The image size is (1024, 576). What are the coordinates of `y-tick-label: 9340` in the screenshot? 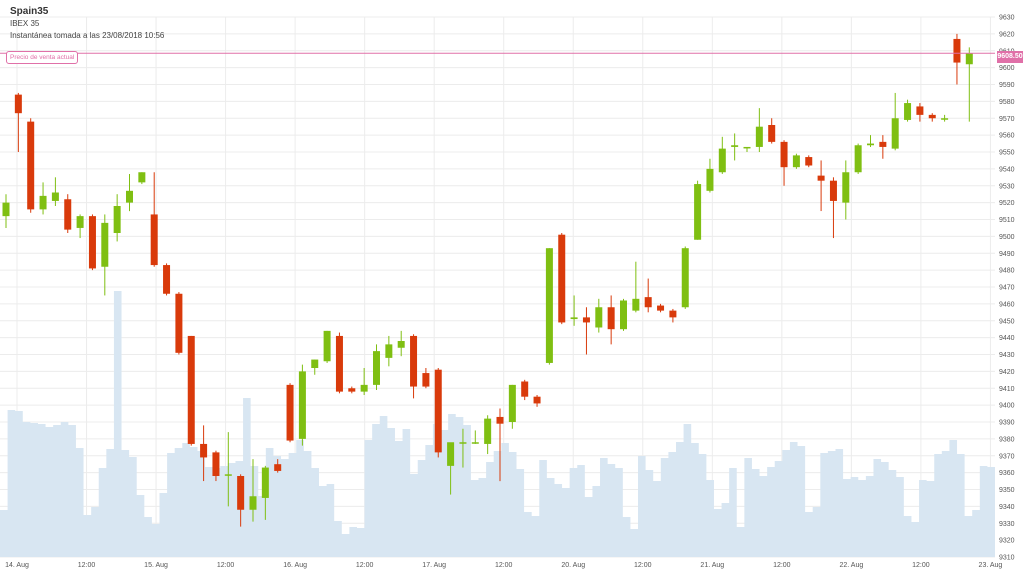 It's located at (1007, 507).